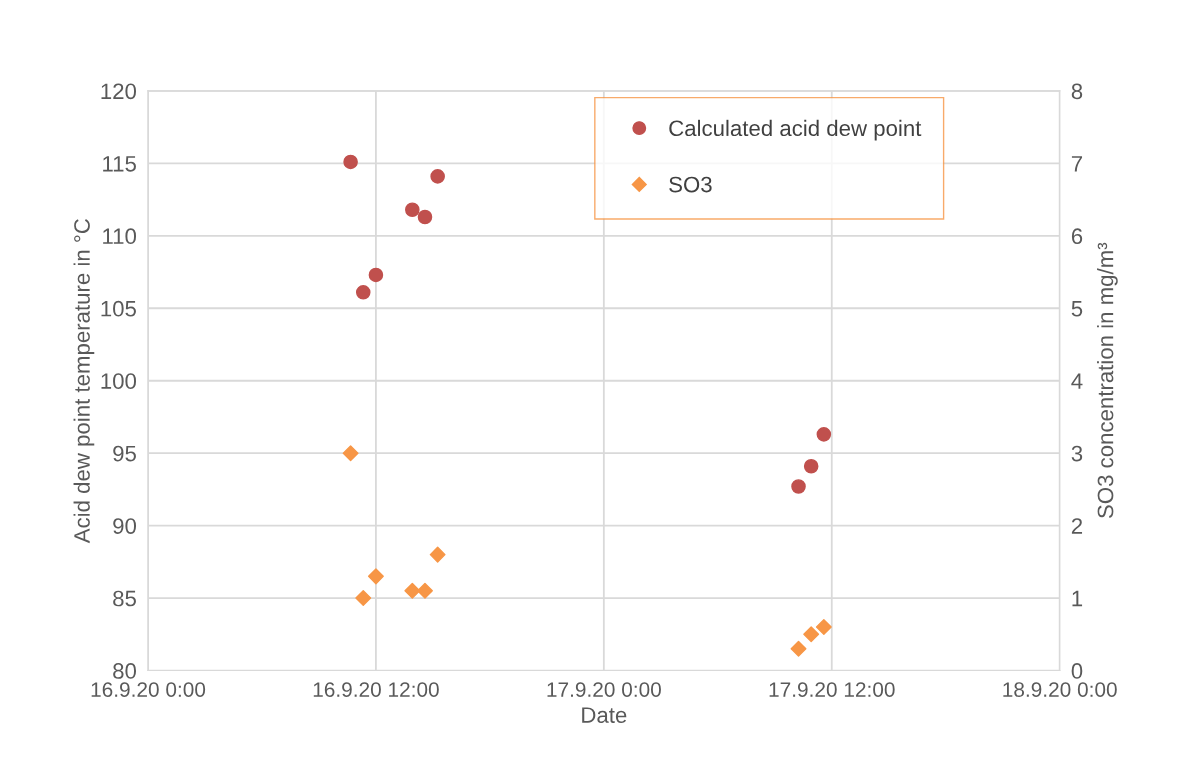 This screenshot has height=777, width=1184. What do you see at coordinates (119, 91) in the screenshot?
I see `y-tick-label: 120` at bounding box center [119, 91].